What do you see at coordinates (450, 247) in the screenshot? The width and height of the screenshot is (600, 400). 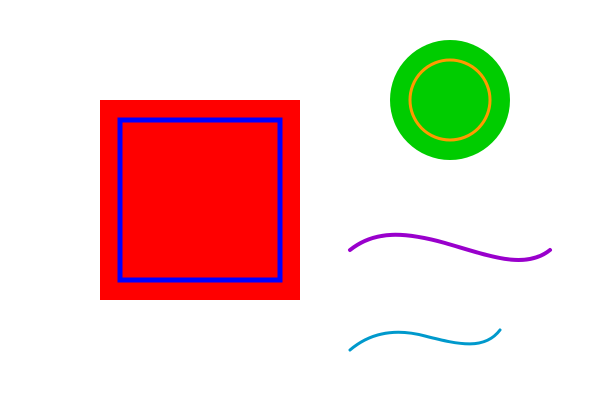 I see `purple-wave` at bounding box center [450, 247].